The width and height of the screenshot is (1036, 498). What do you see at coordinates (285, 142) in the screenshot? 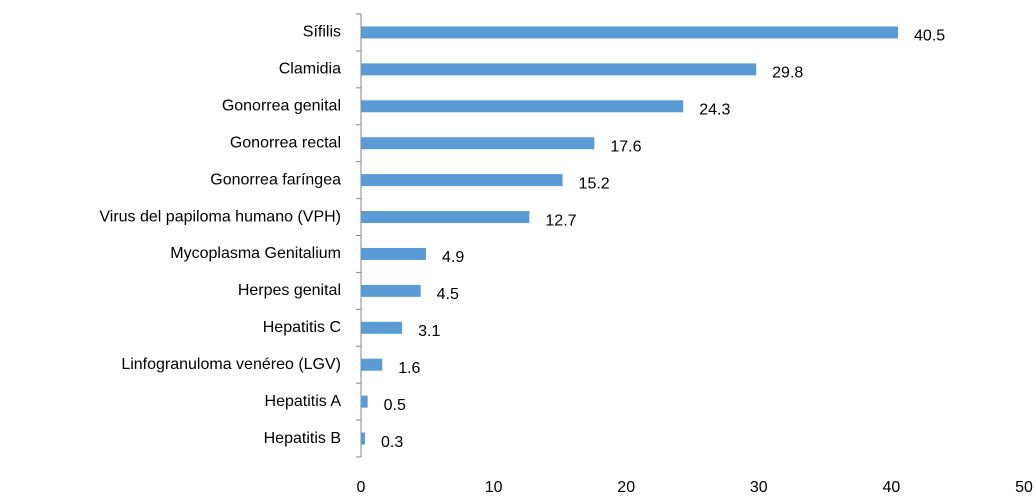
I see `y-tick-label: Gonorrea rectal` at bounding box center [285, 142].